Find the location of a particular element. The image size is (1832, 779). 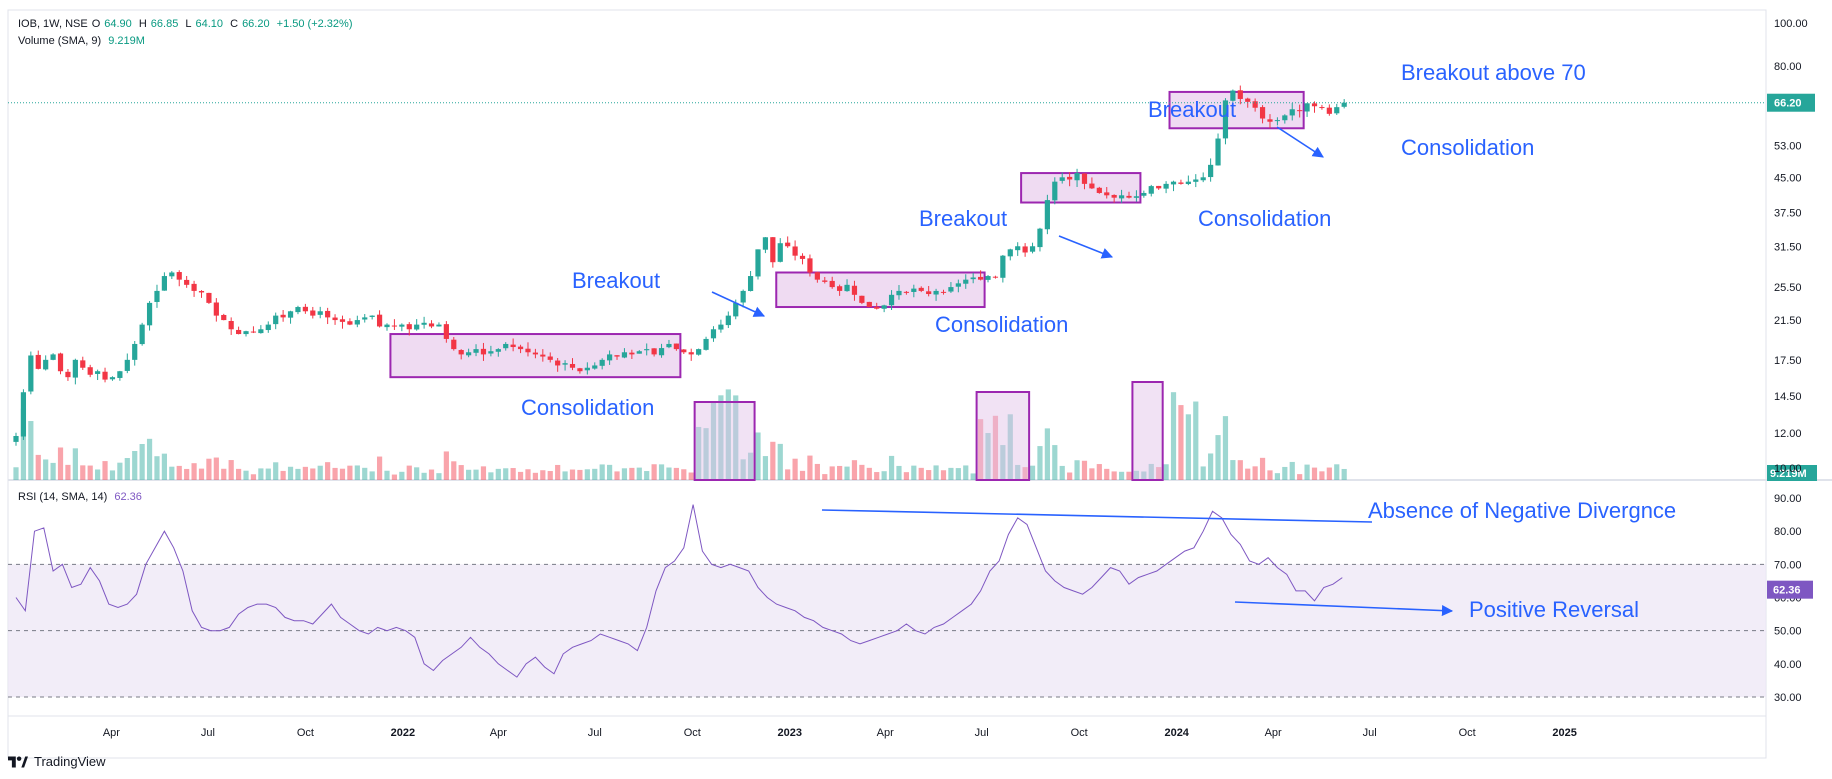

last-volume-label: 9.219M is located at coordinates (1788, 474).